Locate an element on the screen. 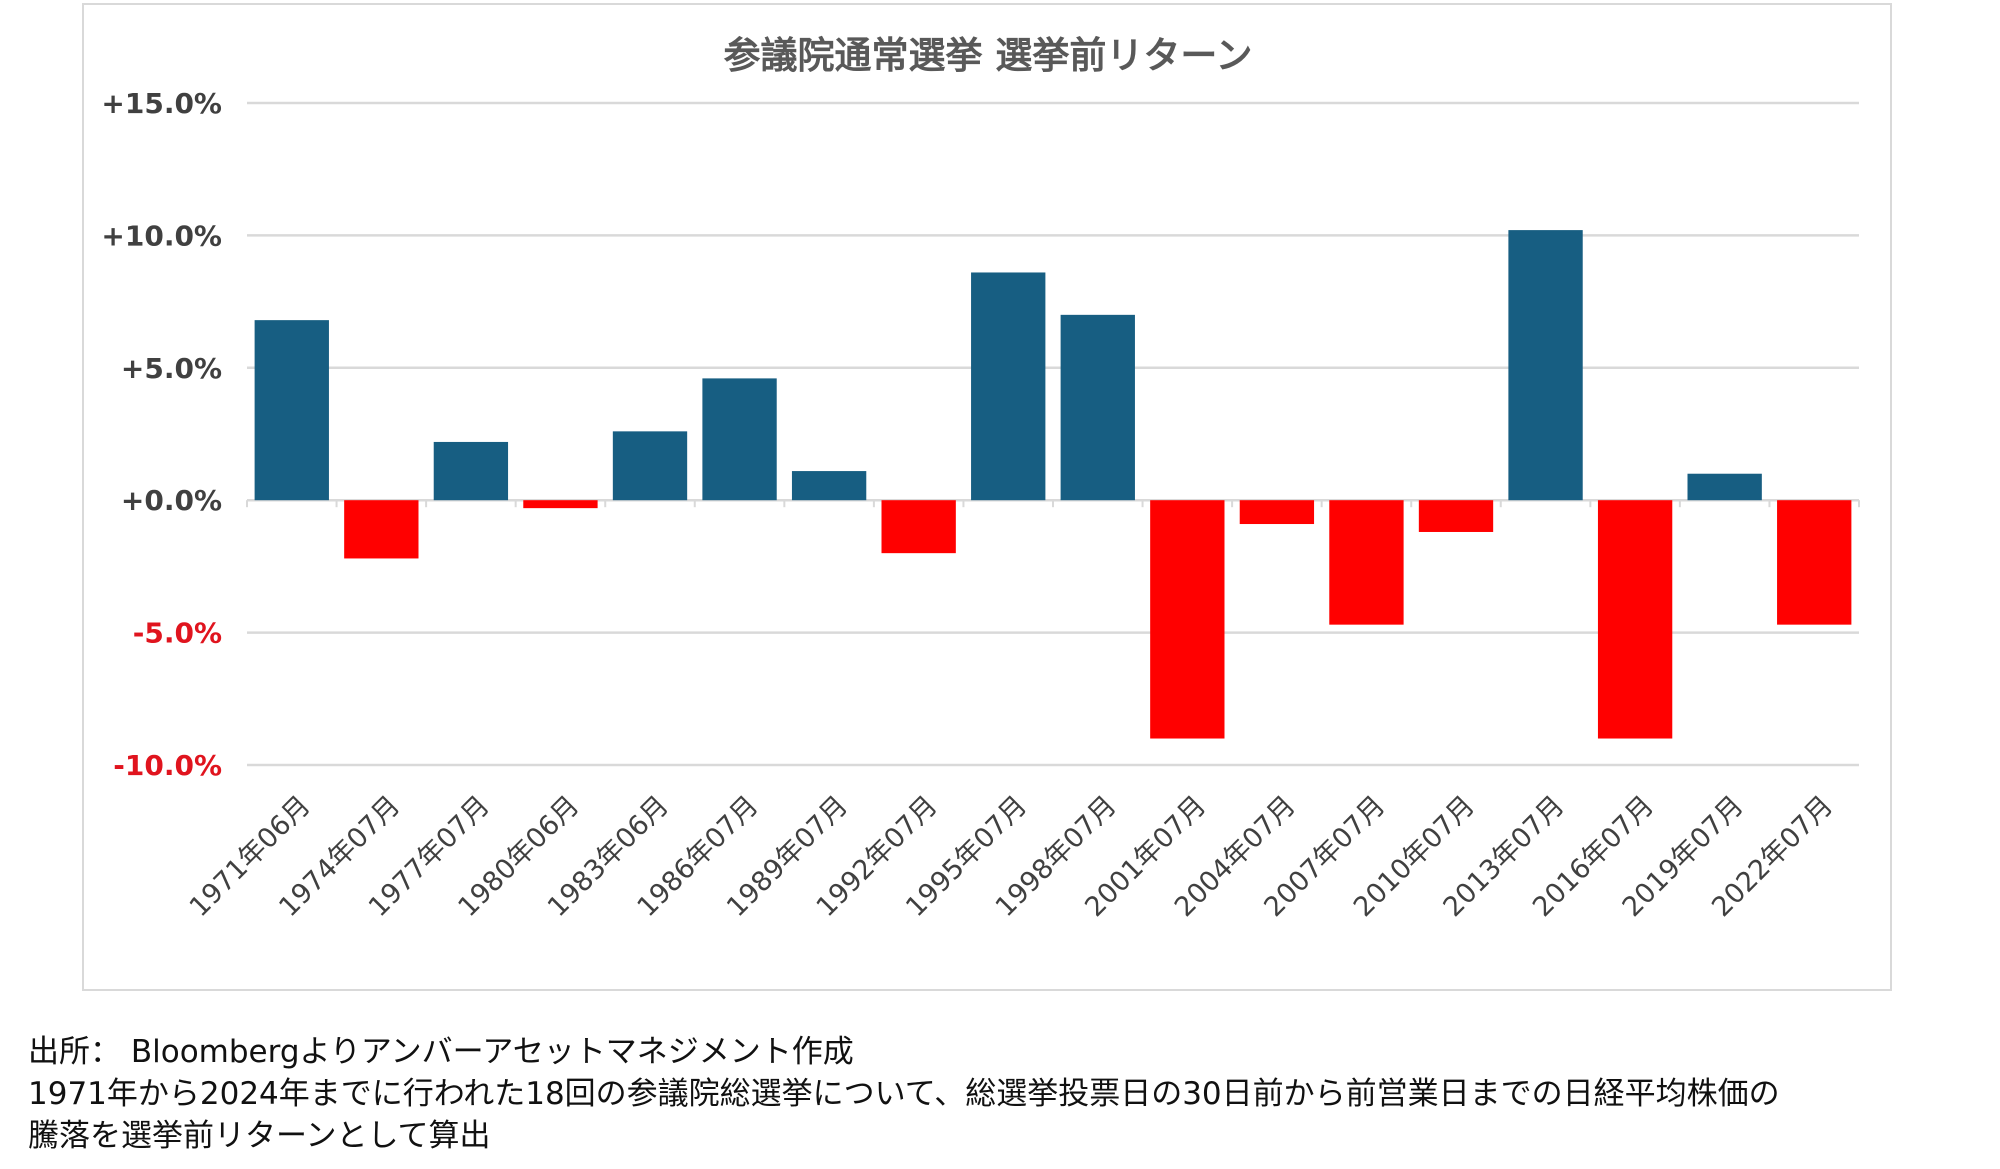  bar-2022年07月 is located at coordinates (1814, 562).